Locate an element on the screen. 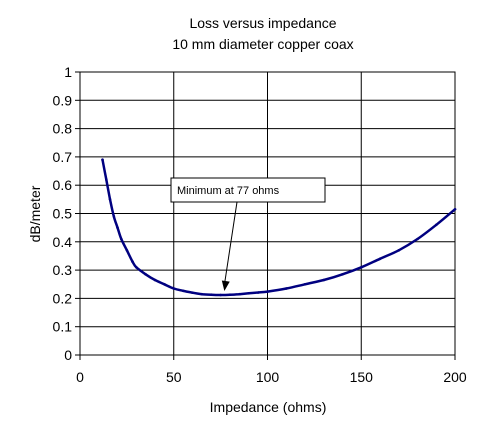  y-tick-label: 0.3 is located at coordinates (63, 270).